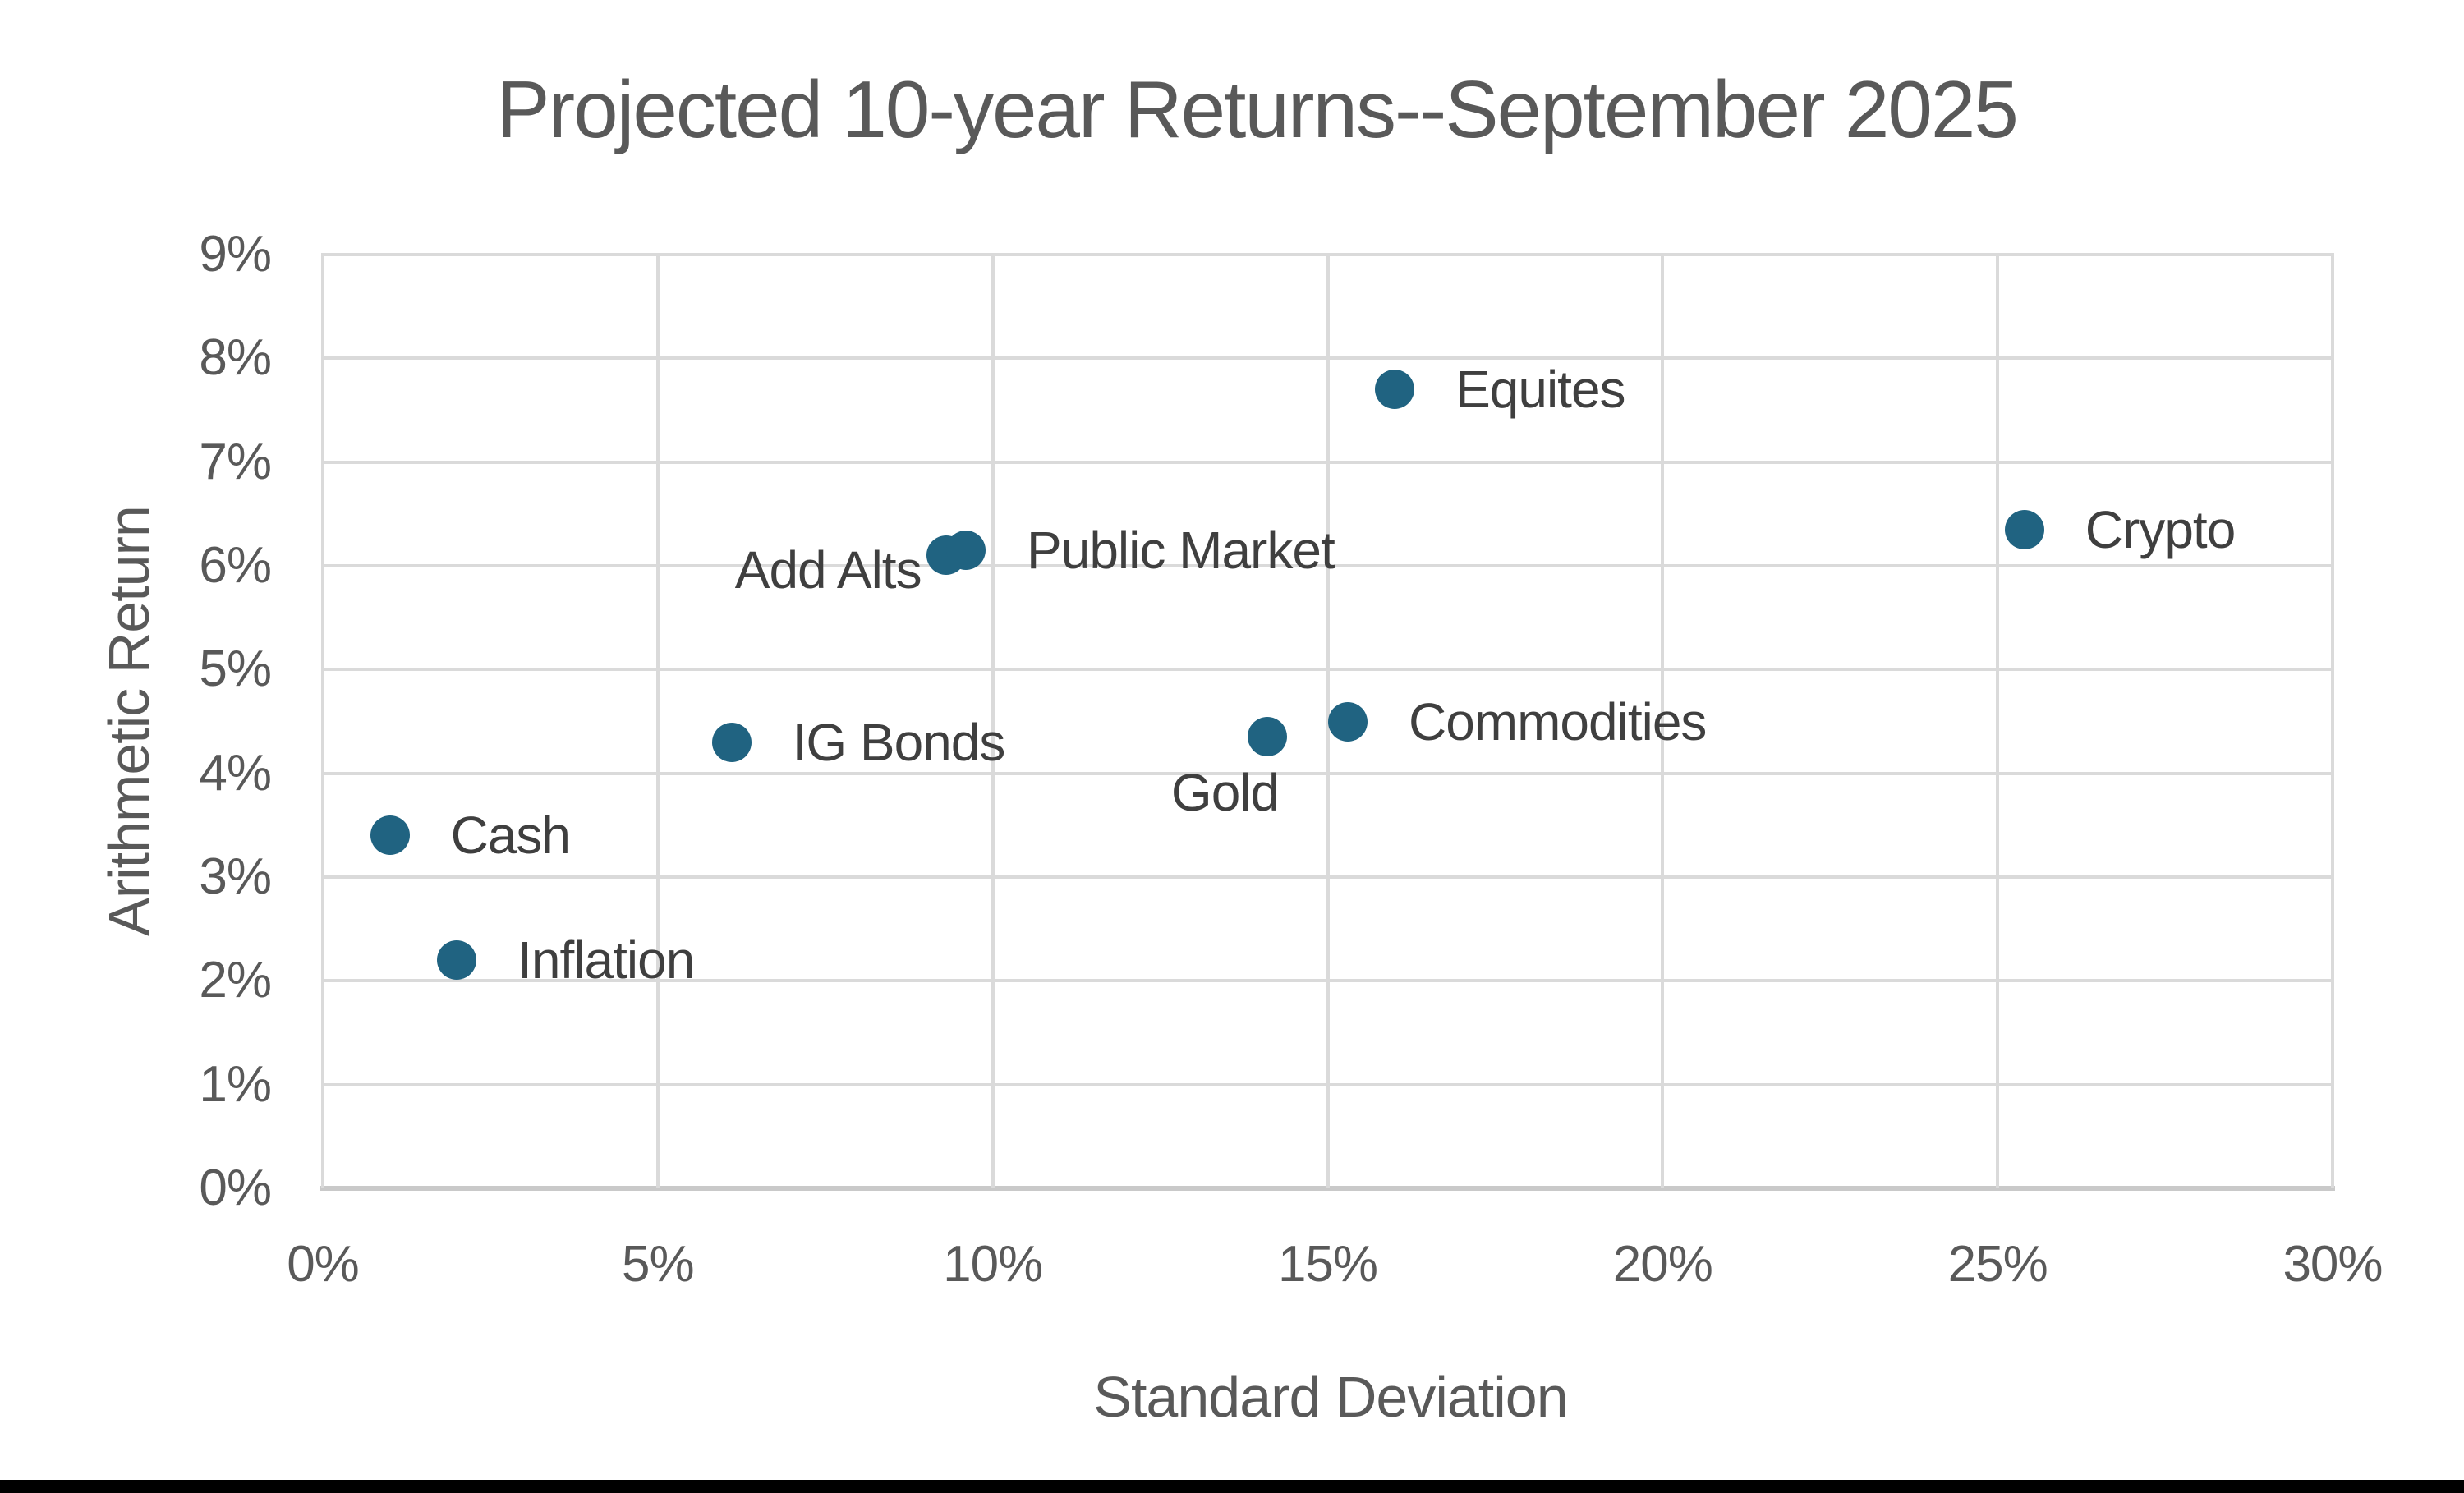 The image size is (2464, 1493). I want to click on point-label-public-market: Public Market, so click(1181, 551).